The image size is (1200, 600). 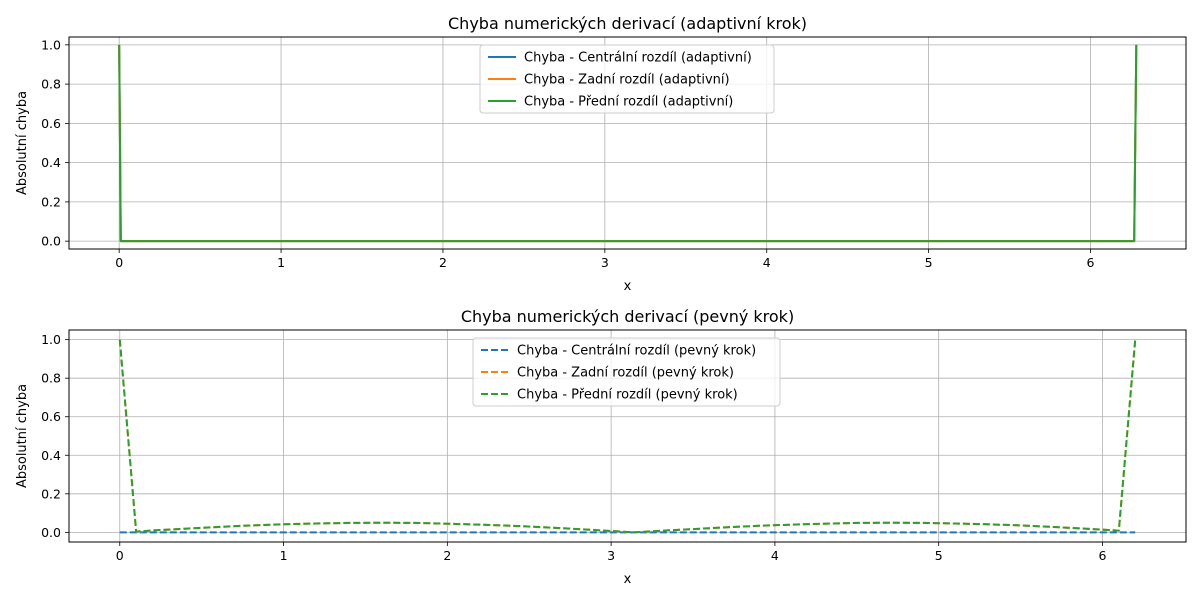 I want to click on legend-label-backward: Chyba - Zadní rozdíl (pevný krok), so click(x=625, y=373).